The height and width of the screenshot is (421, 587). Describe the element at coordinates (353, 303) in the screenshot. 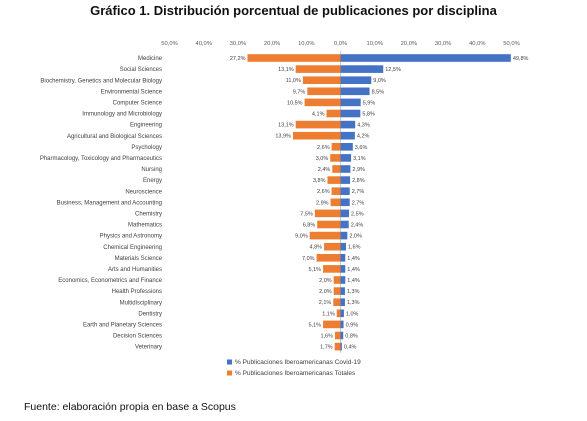

I see `value-label-covid: 1,3%` at that location.